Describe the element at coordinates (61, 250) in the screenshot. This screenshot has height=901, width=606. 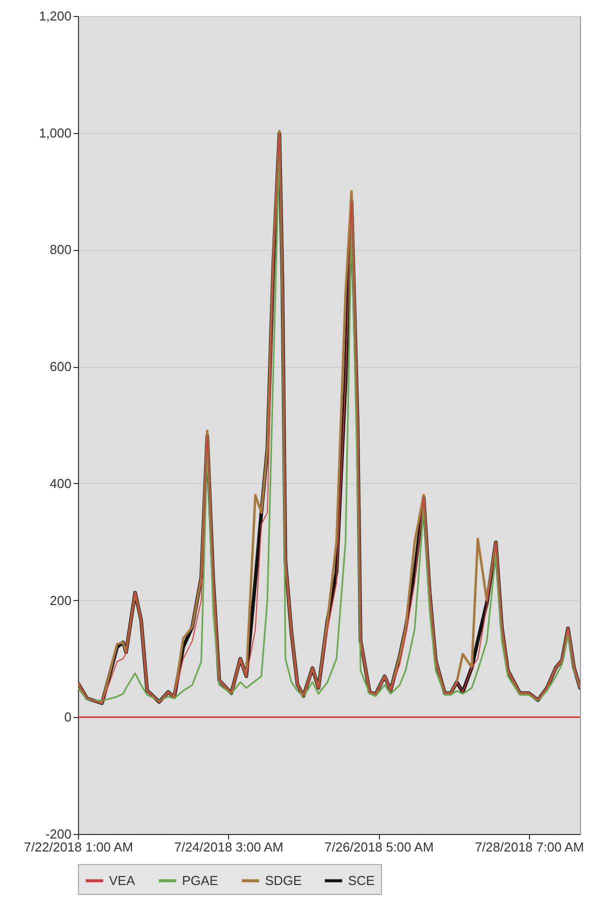
I see `y-tick-label: 800` at that location.